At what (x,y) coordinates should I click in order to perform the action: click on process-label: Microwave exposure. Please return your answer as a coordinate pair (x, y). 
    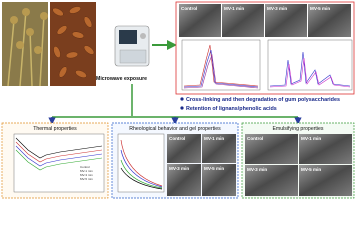
    Looking at the image, I should click on (121, 79).